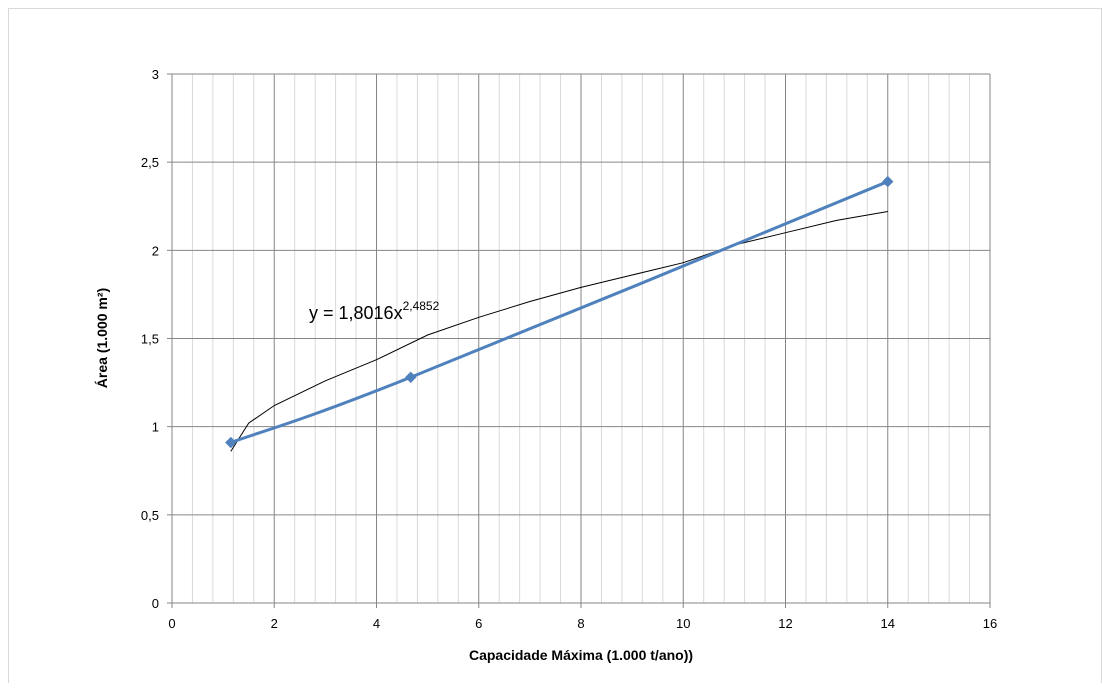 This screenshot has width=1102, height=688. I want to click on equation-base: y = 1,8016x, so click(356, 313).